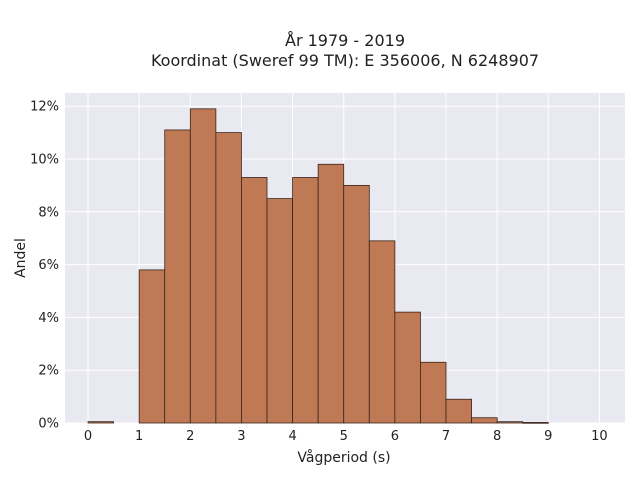 The image size is (640, 480). I want to click on y-tick-label: 4%, so click(48, 318).